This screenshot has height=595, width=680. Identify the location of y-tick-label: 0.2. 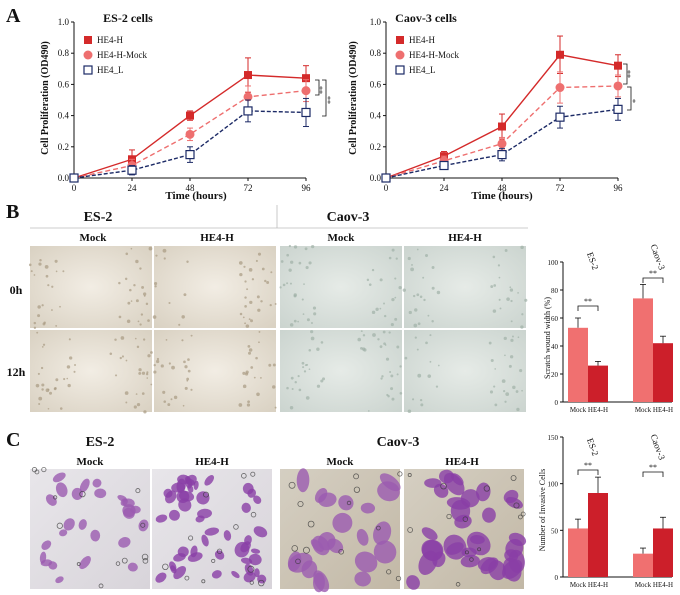
(375, 147).